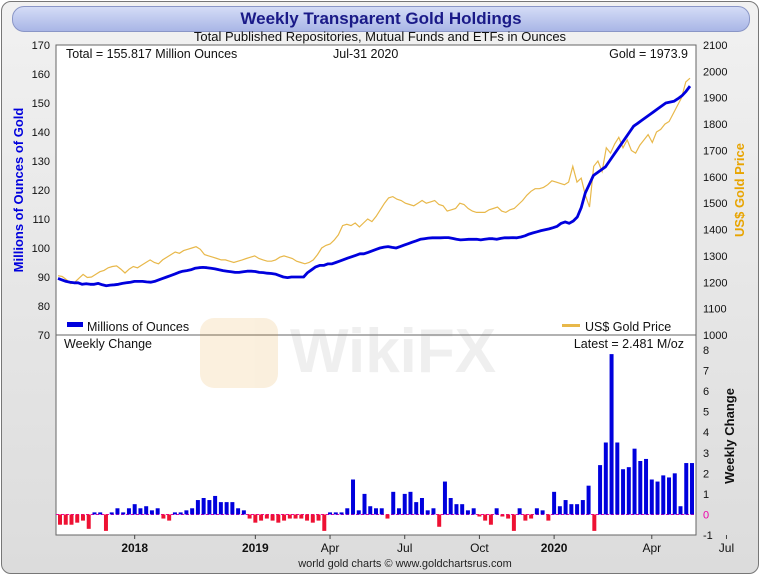 This screenshot has width=760, height=575. What do you see at coordinates (706, 372) in the screenshot?
I see `weekly-tick-label: 7` at bounding box center [706, 372].